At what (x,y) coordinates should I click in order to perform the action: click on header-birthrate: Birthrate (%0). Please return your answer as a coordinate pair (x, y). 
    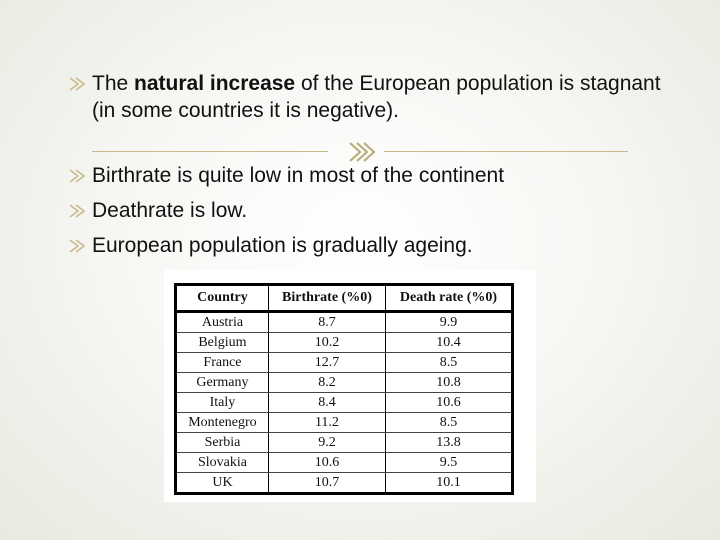
    Looking at the image, I should click on (326, 298).